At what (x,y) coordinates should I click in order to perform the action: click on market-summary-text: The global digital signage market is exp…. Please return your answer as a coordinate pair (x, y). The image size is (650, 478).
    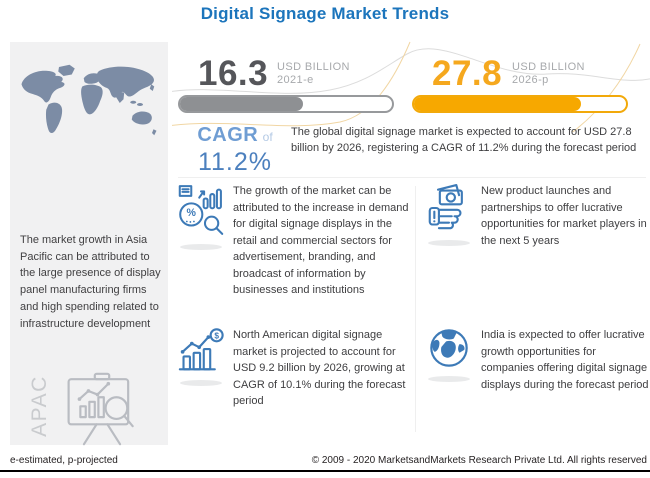
    Looking at the image, I should click on (464, 140).